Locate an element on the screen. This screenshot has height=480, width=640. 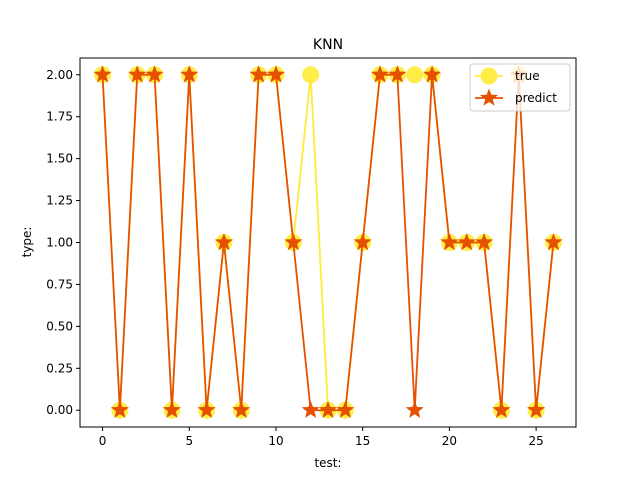
y-axis-ticks: 0.00 0.25 0.50 0.75 1.00 1.25 1.50 1.75 2.00 is located at coordinates (63, 242).